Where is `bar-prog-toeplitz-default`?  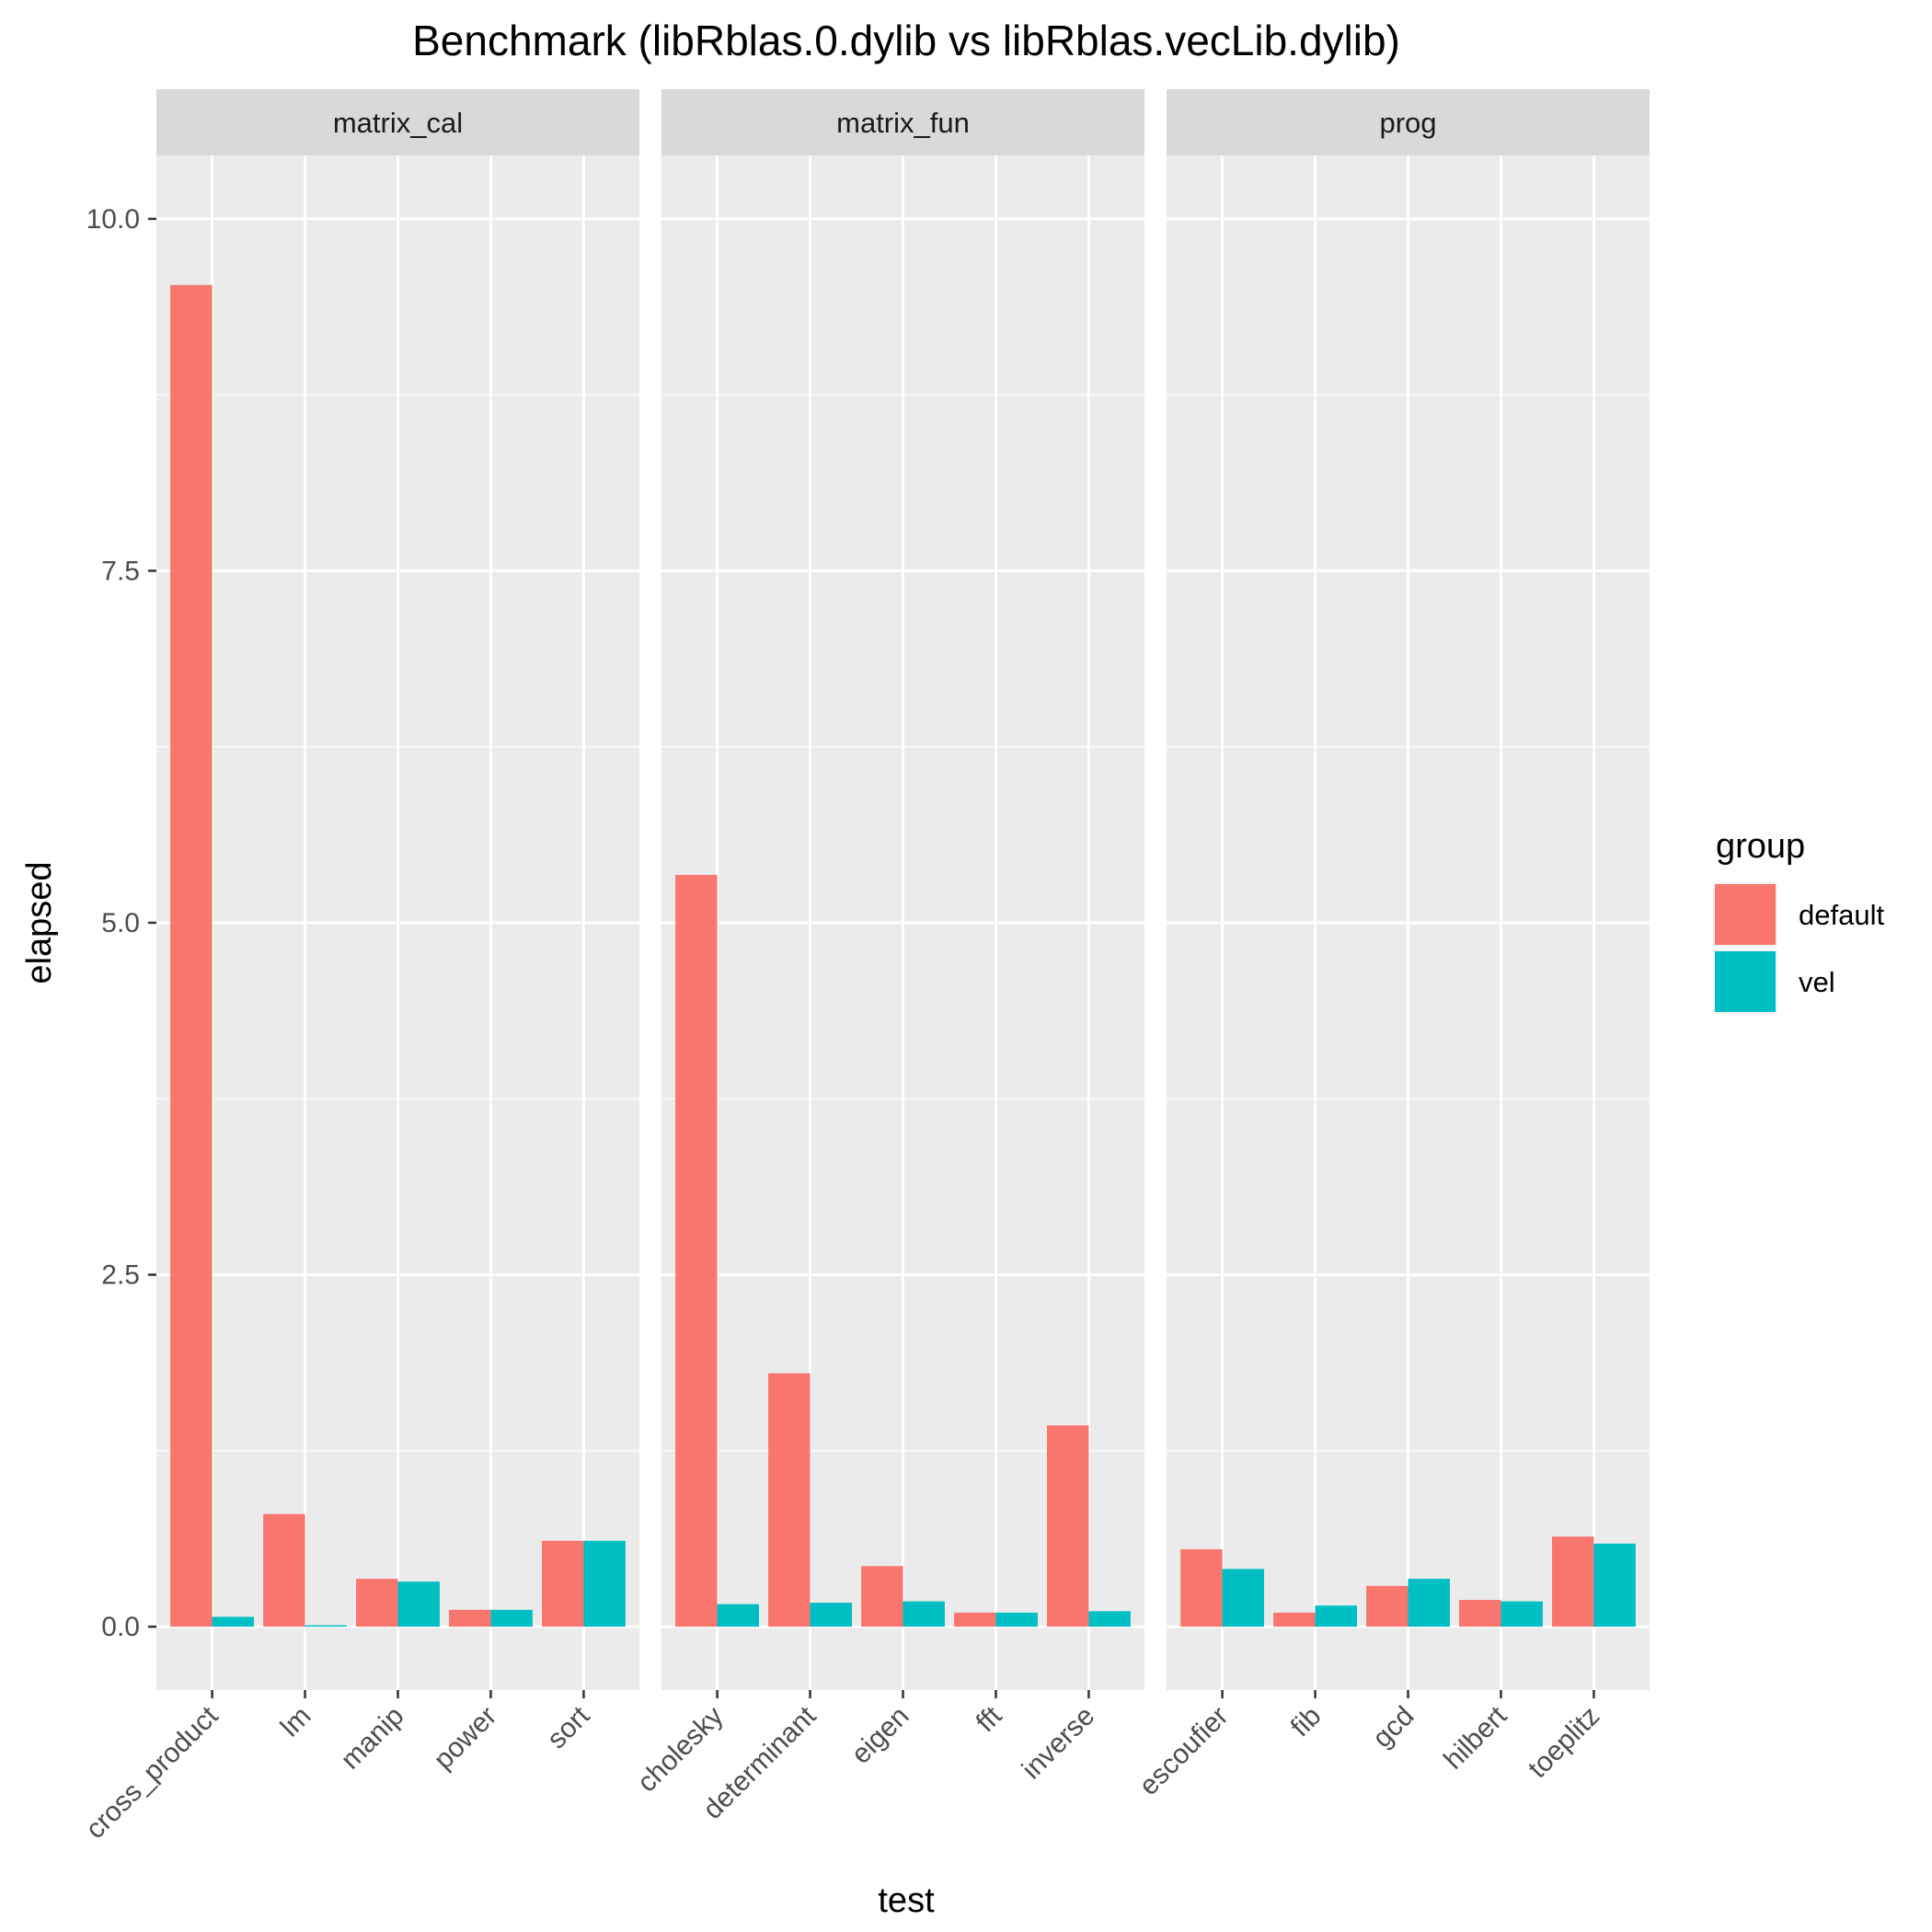
bar-prog-toeplitz-default is located at coordinates (1572, 1581).